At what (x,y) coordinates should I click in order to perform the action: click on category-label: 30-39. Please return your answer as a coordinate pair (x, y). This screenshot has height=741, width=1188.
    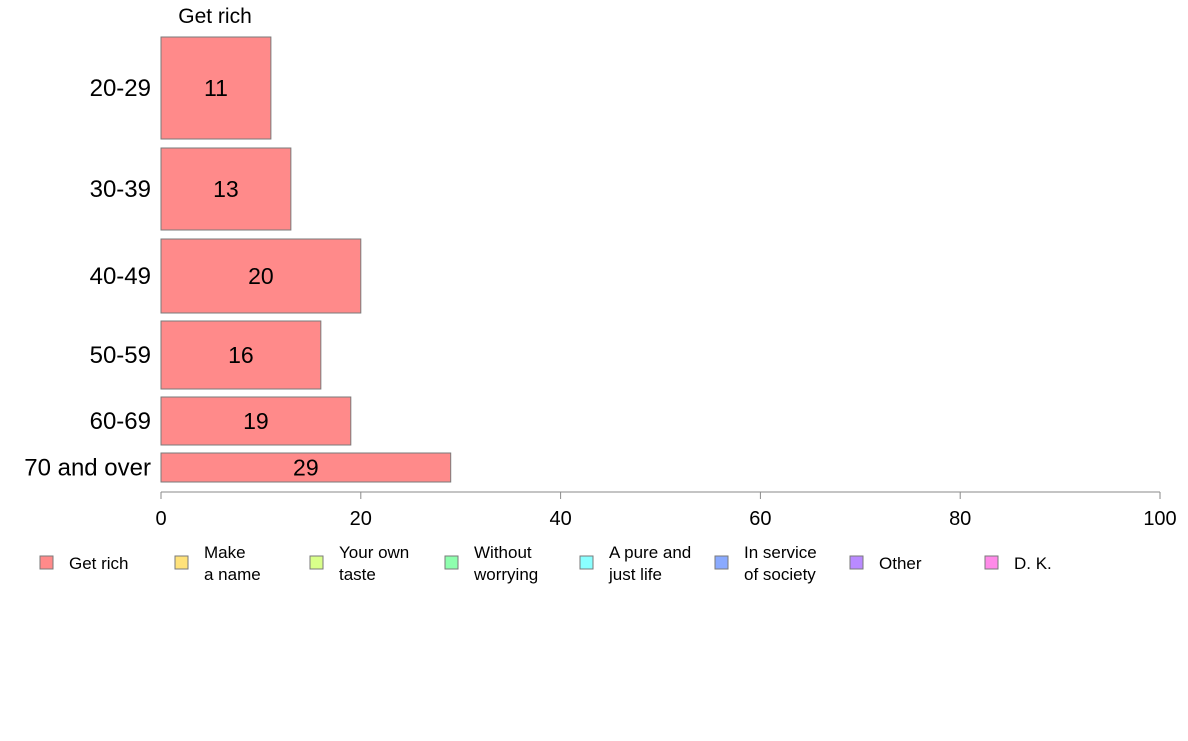
    Looking at the image, I should click on (120, 189).